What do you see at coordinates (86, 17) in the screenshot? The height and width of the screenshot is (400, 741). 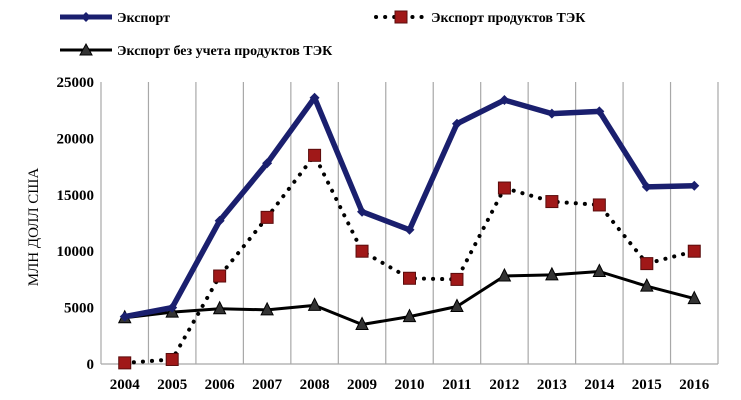 I see `legend-marker-export` at bounding box center [86, 17].